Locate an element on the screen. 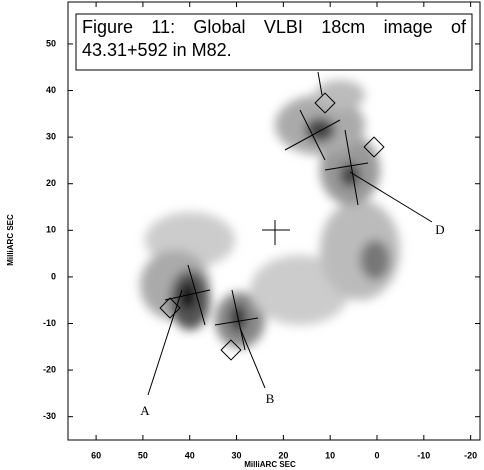  annotation: D is located at coordinates (439, 229).